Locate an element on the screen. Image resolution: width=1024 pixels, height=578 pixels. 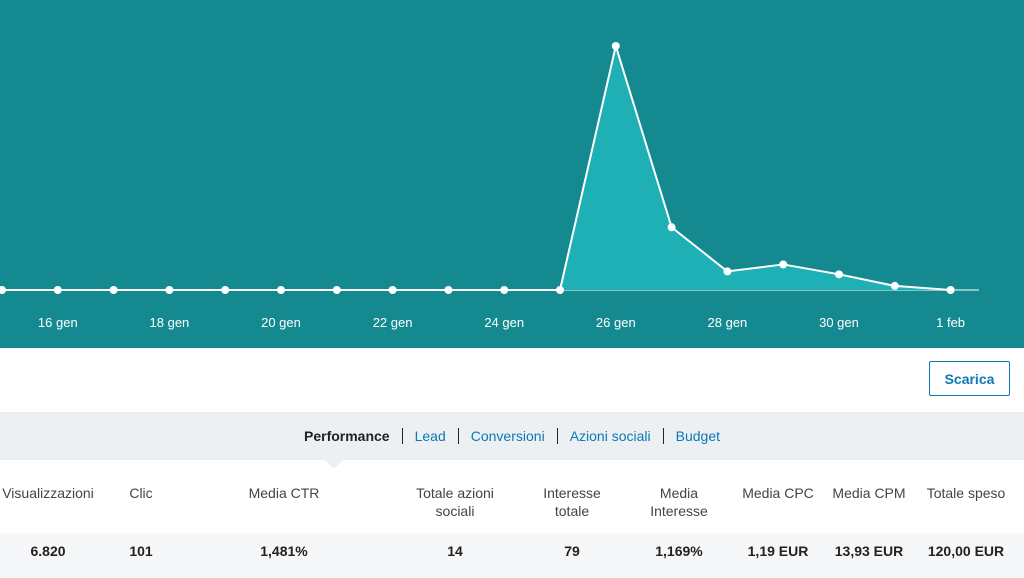
tab-conversioni: Conversioni is located at coordinates (507, 436).